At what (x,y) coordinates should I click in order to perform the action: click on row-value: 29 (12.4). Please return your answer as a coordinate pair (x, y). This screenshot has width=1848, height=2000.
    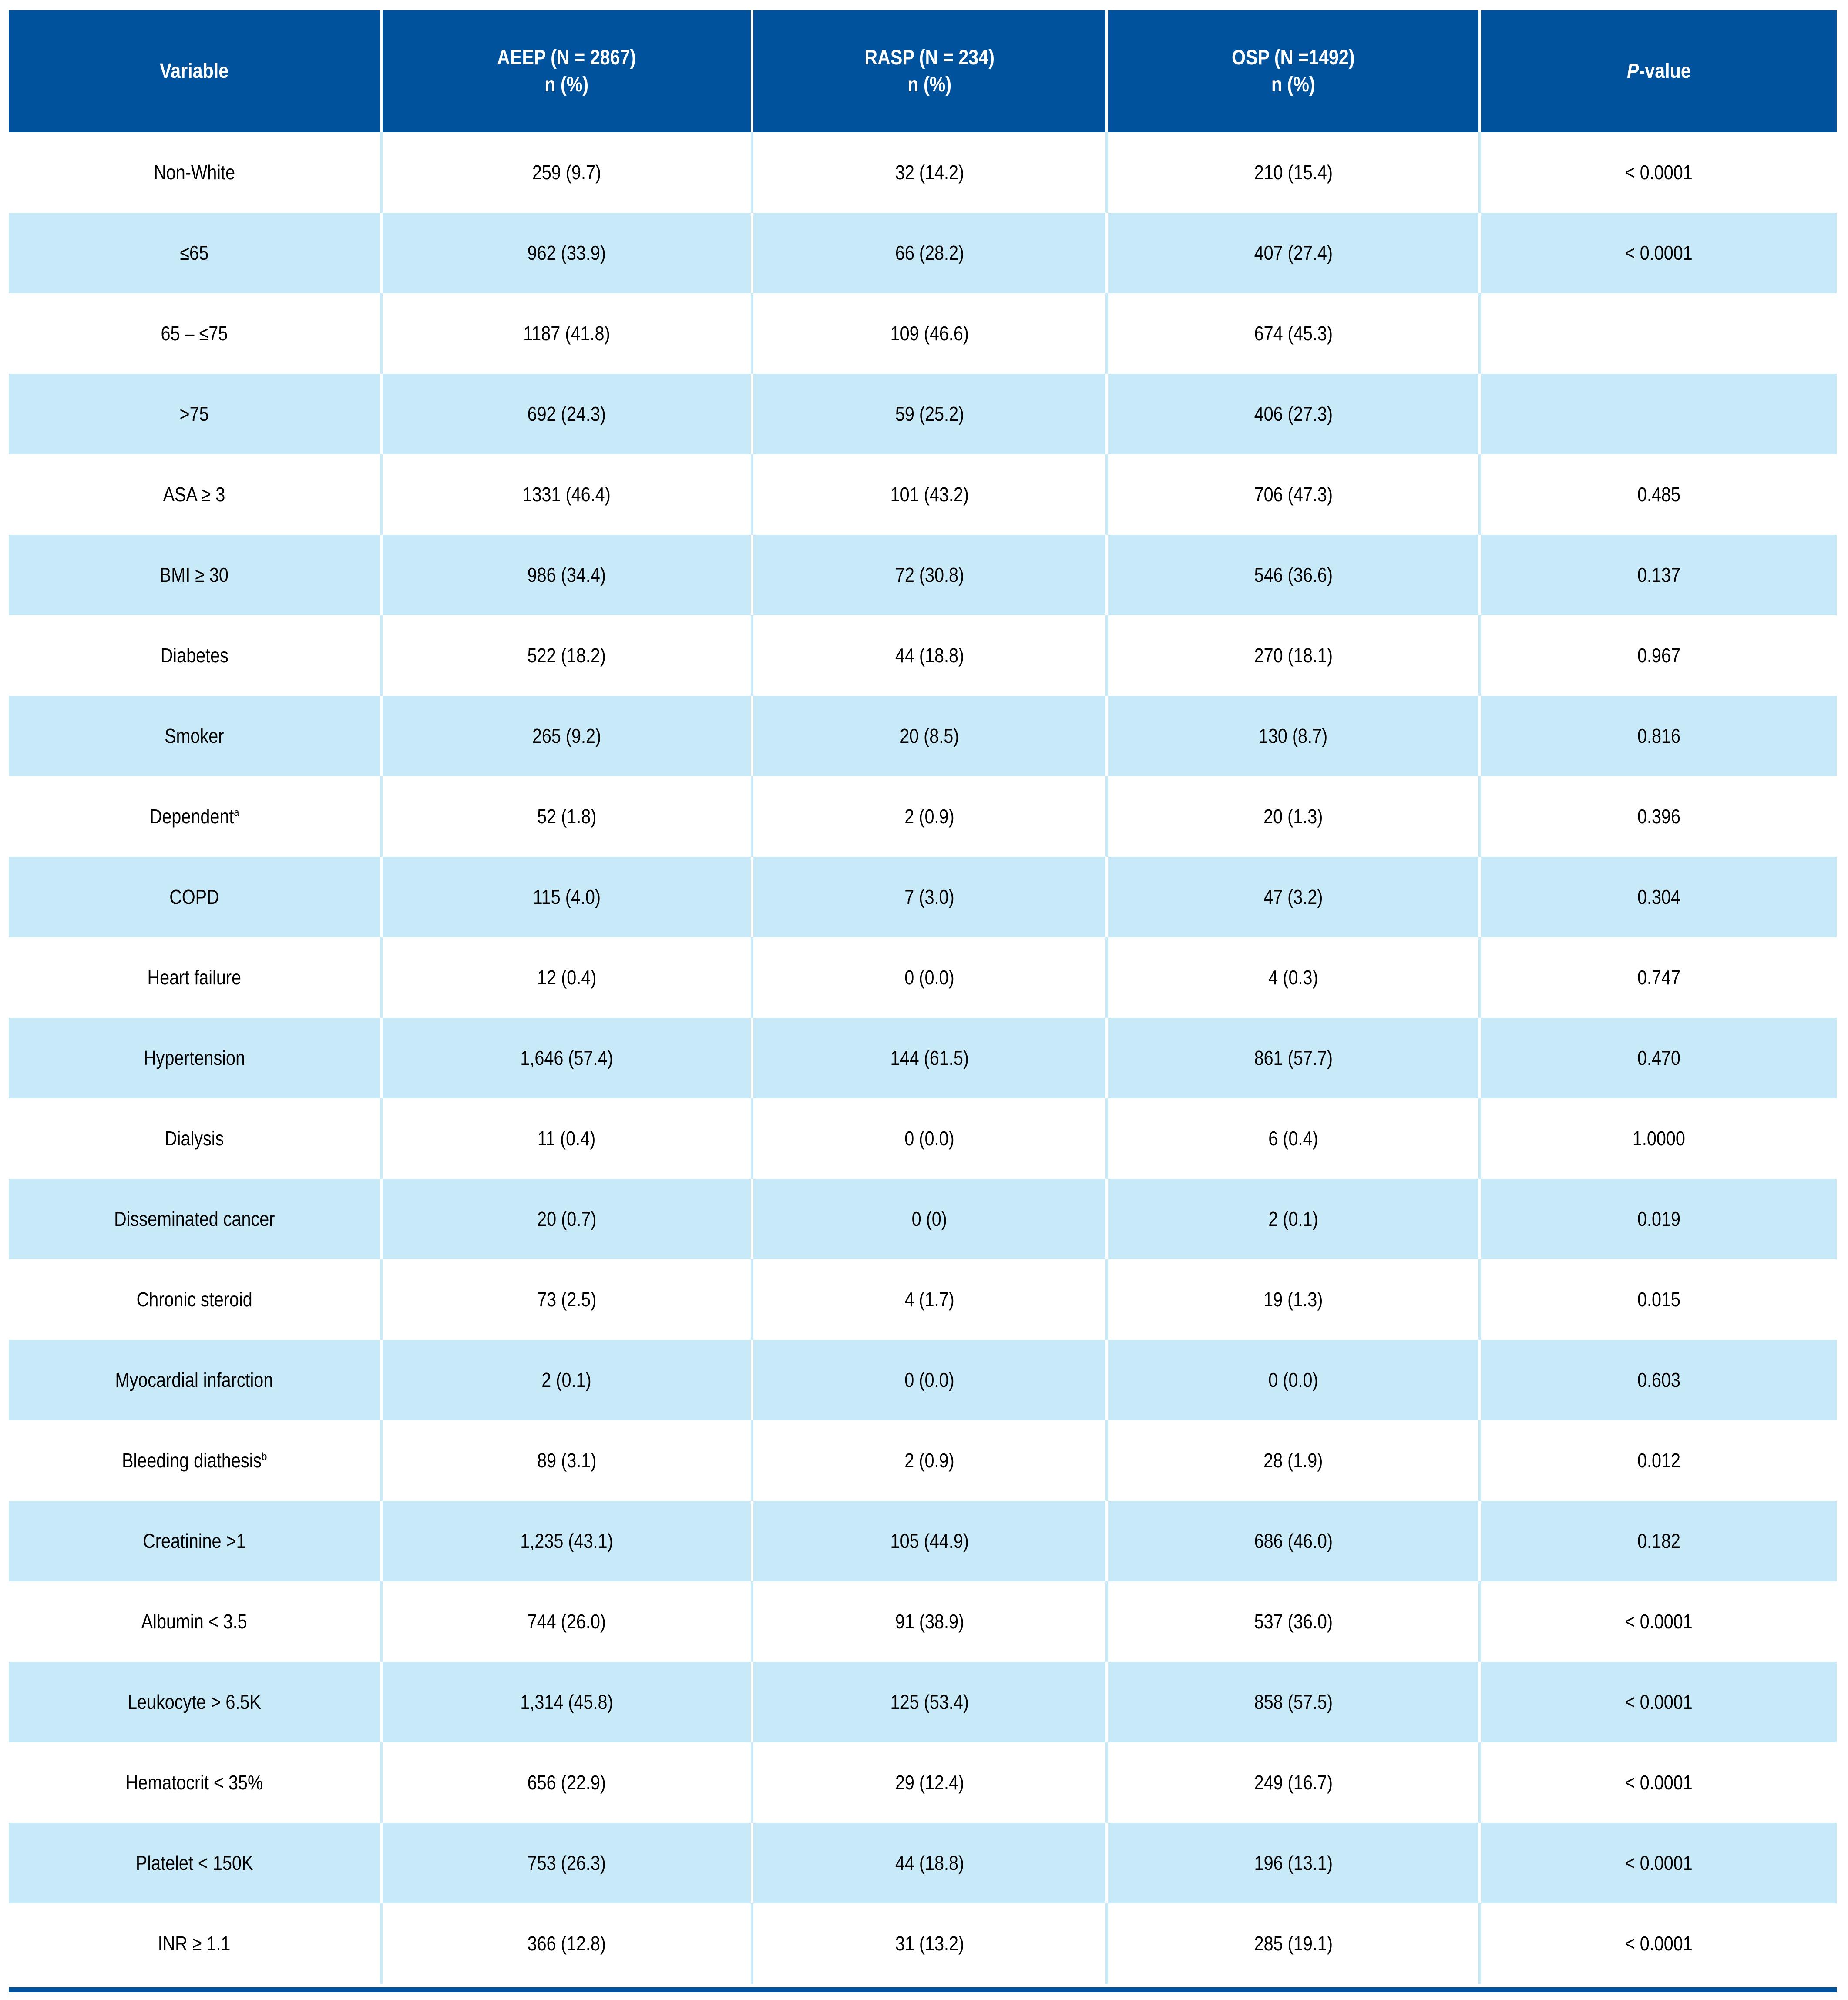
    Looking at the image, I should click on (929, 1783).